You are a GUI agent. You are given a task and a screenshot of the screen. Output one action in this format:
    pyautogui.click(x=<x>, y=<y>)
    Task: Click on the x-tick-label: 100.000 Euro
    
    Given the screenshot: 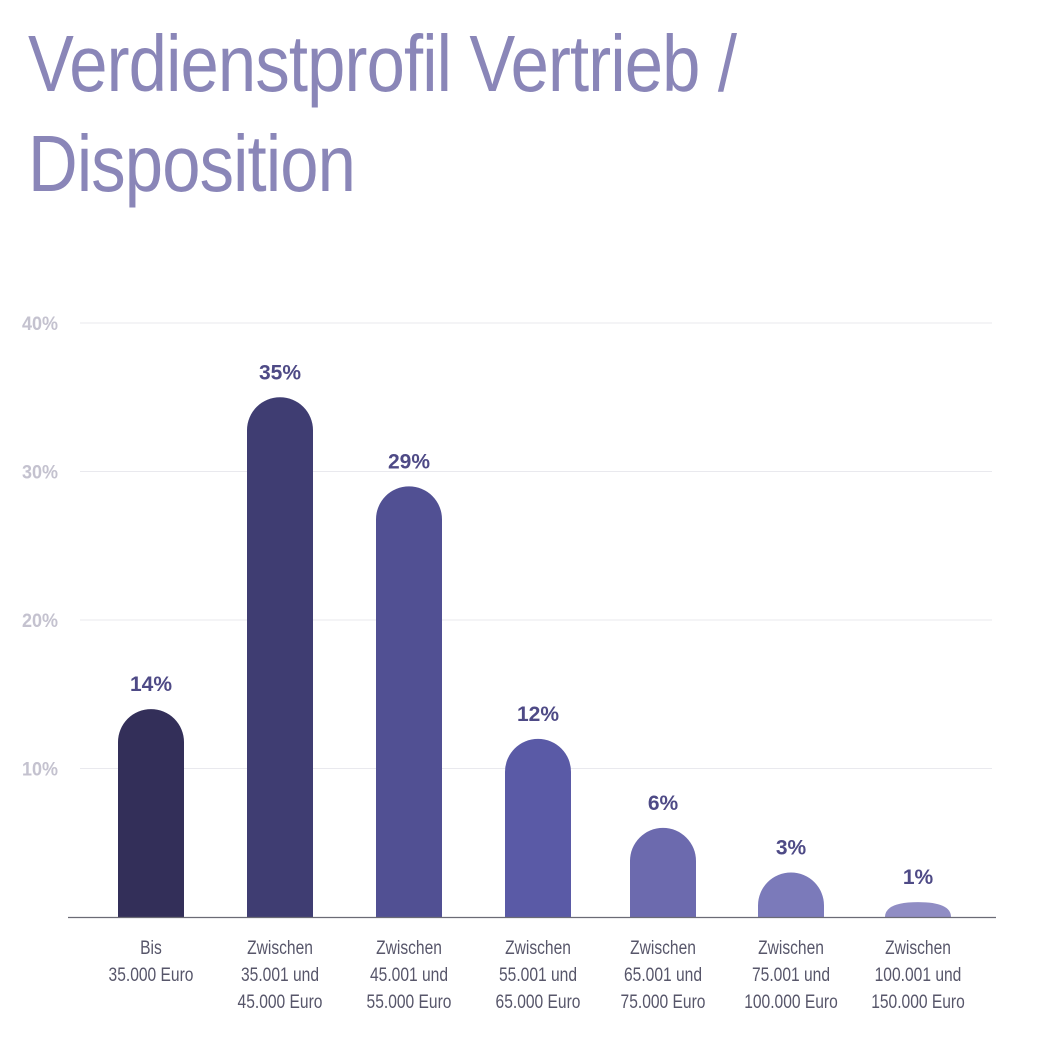 What is the action you would take?
    pyautogui.click(x=791, y=1002)
    